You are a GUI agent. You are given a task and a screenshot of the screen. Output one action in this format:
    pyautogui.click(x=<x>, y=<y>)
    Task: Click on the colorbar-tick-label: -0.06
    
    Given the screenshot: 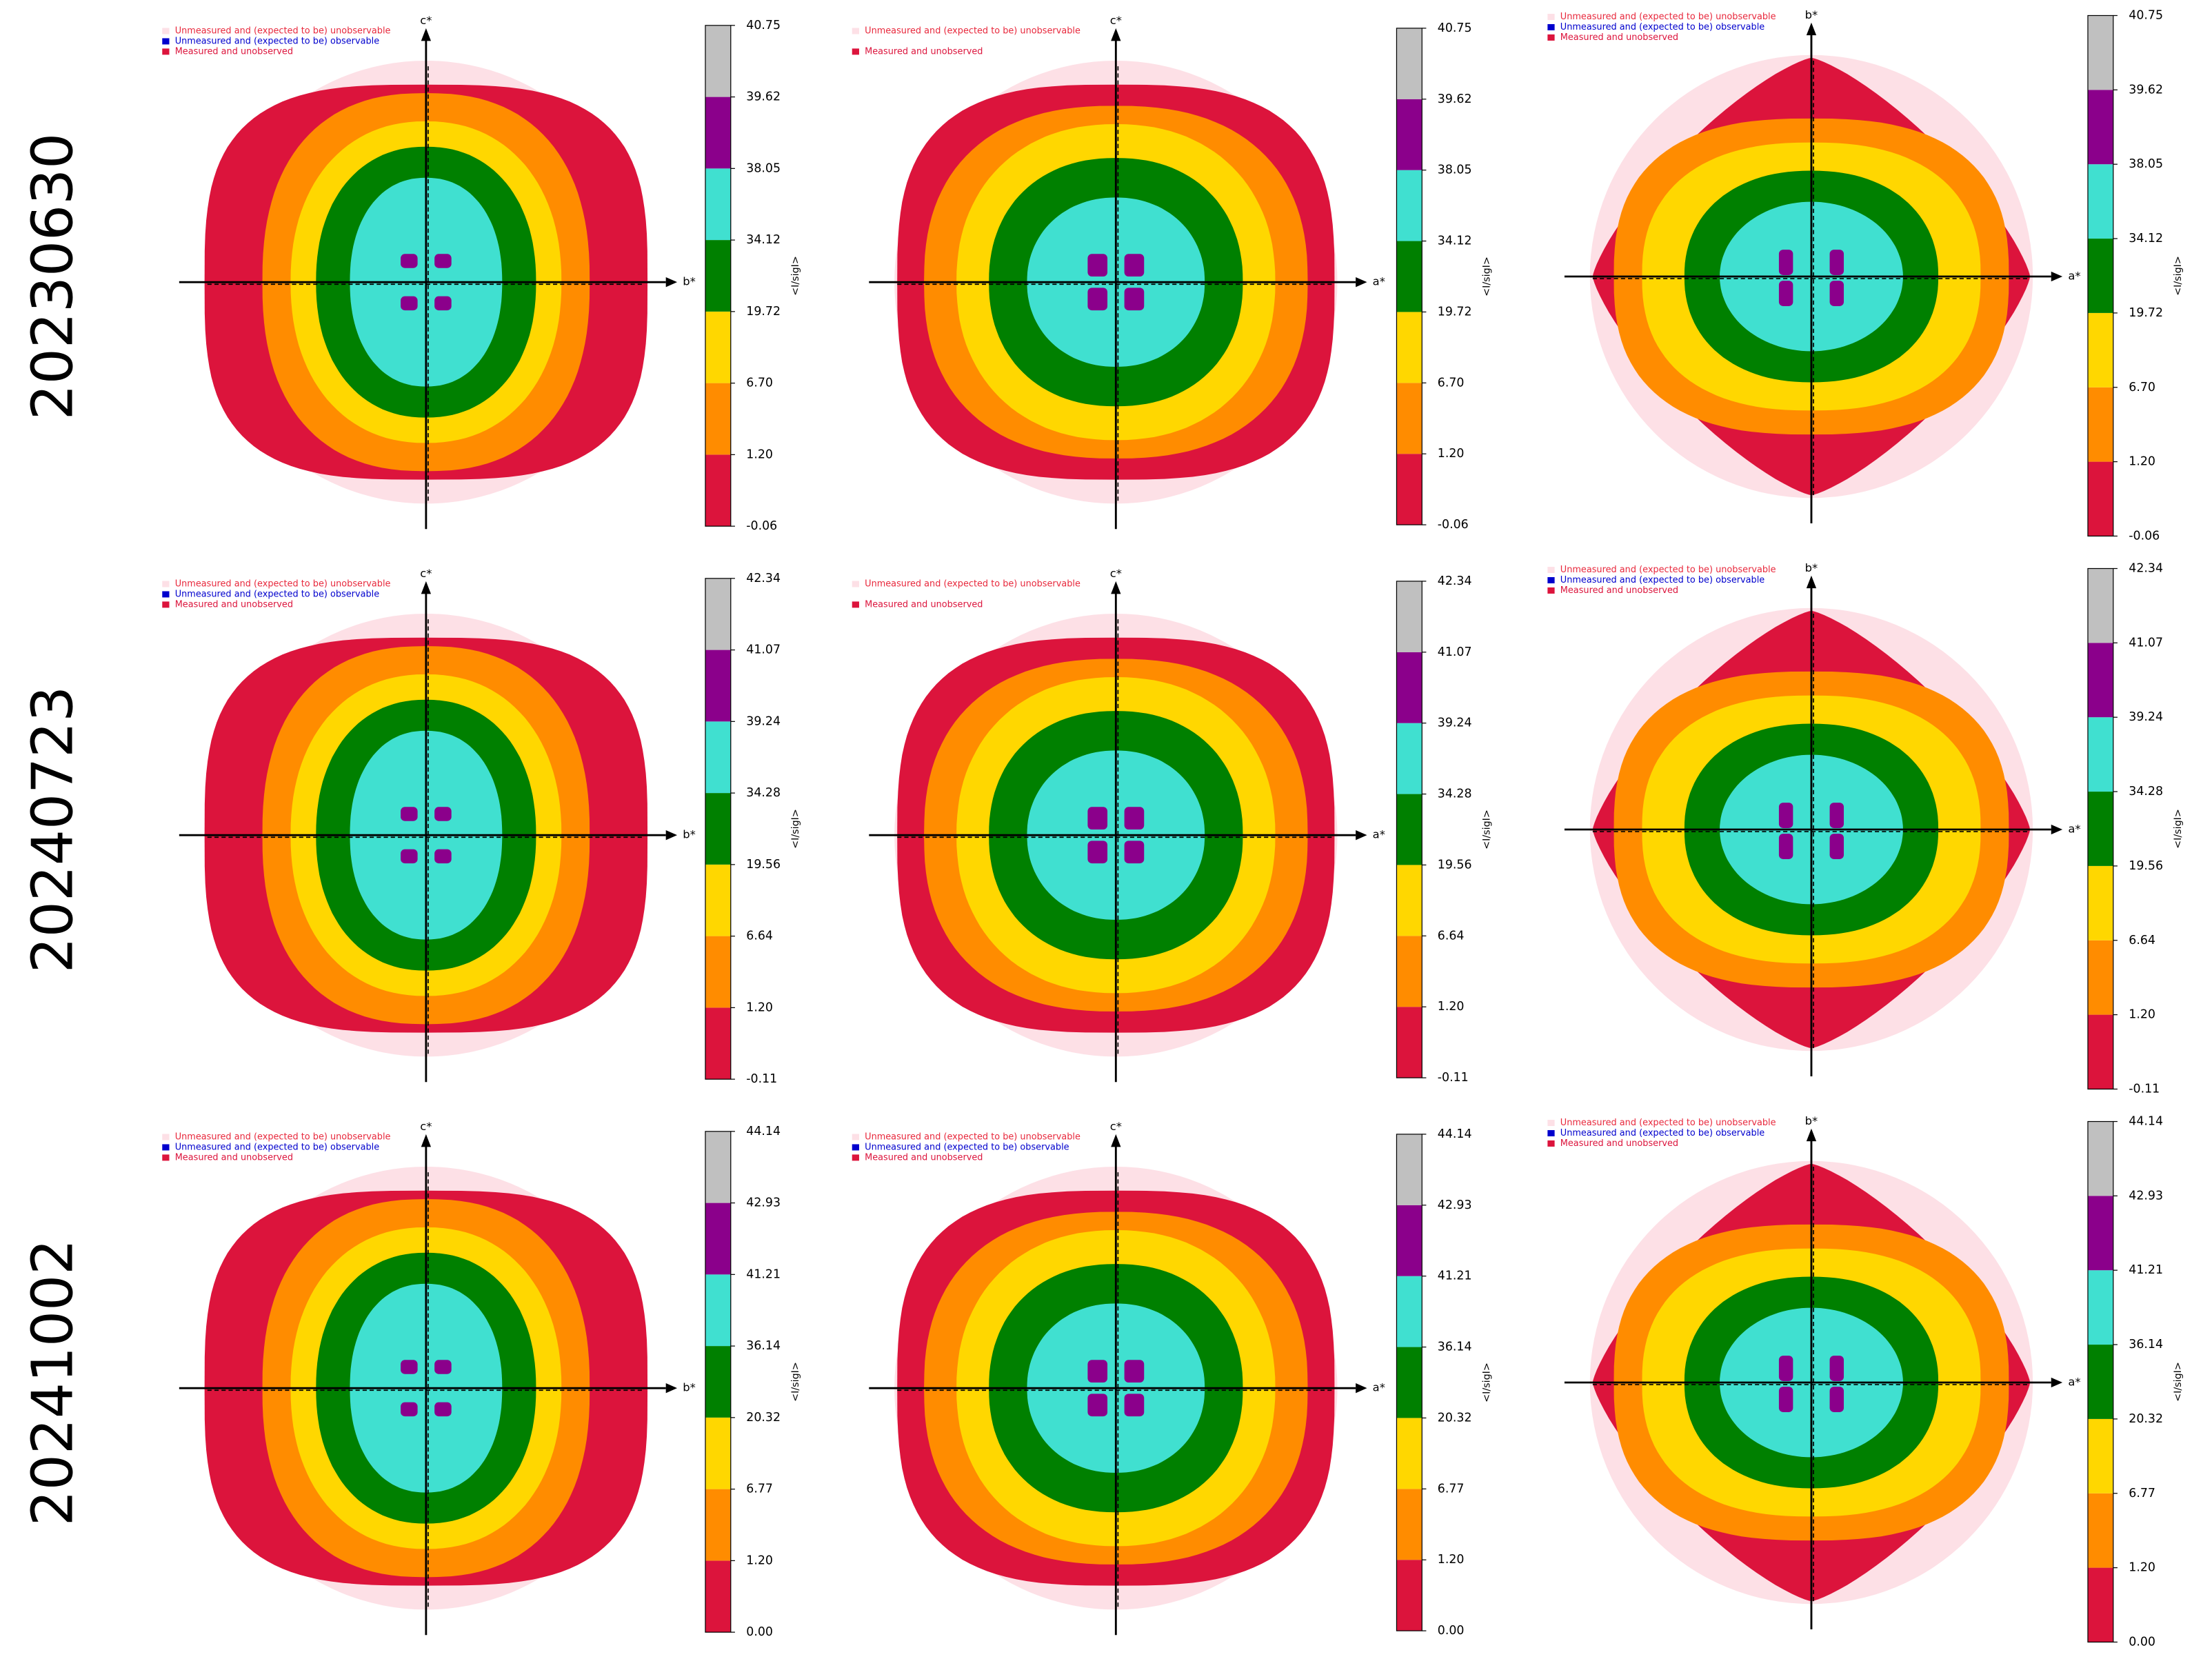 What is the action you would take?
    pyautogui.click(x=761, y=526)
    